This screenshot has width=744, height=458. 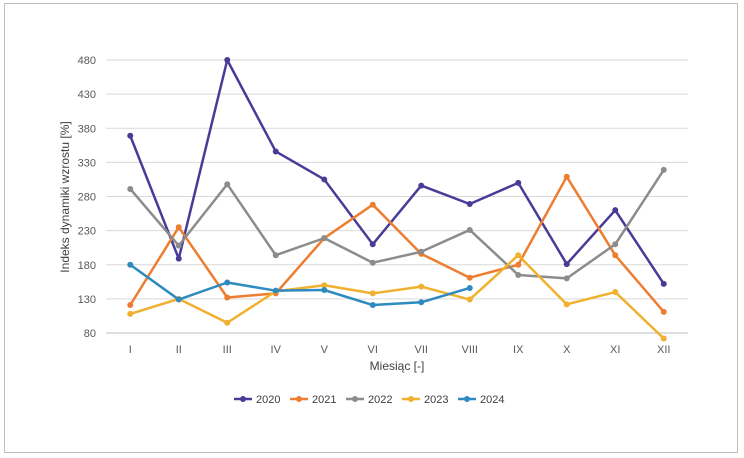 I want to click on legend-label: 2021, so click(x=324, y=400).